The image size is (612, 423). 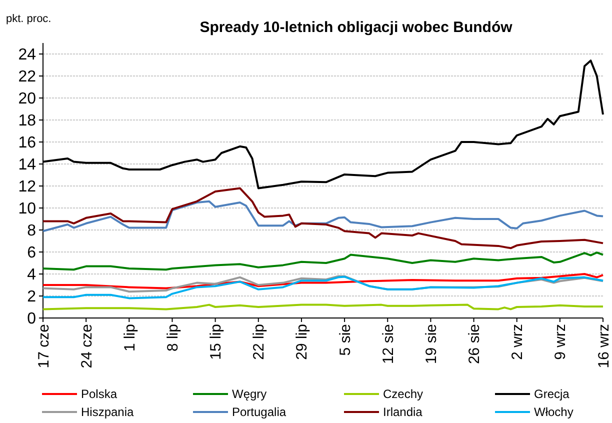 I want to click on x-tick-label: 2 wrz, so click(x=517, y=342).